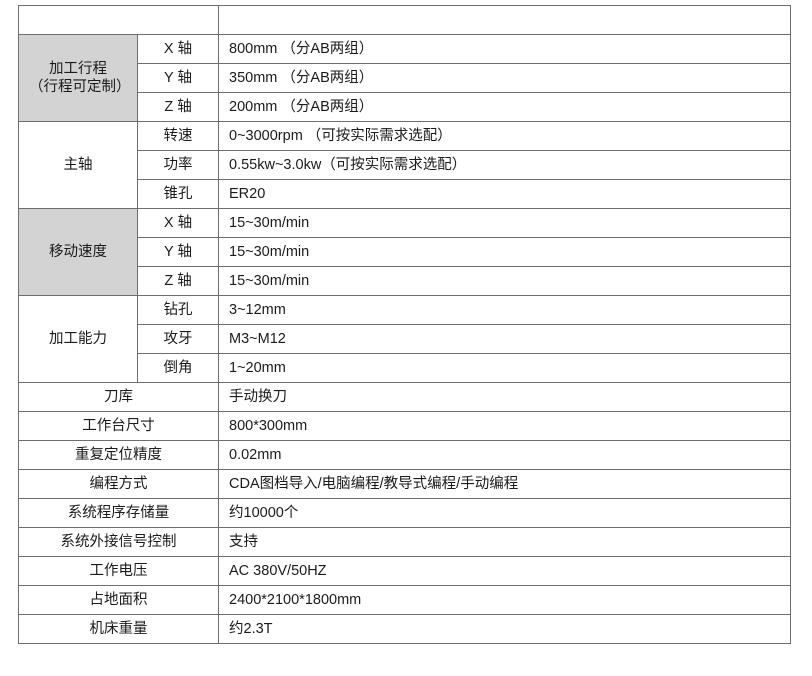 The height and width of the screenshot is (676, 812). What do you see at coordinates (78, 252) in the screenshot?
I see `group-label-speed: 移动速度` at bounding box center [78, 252].